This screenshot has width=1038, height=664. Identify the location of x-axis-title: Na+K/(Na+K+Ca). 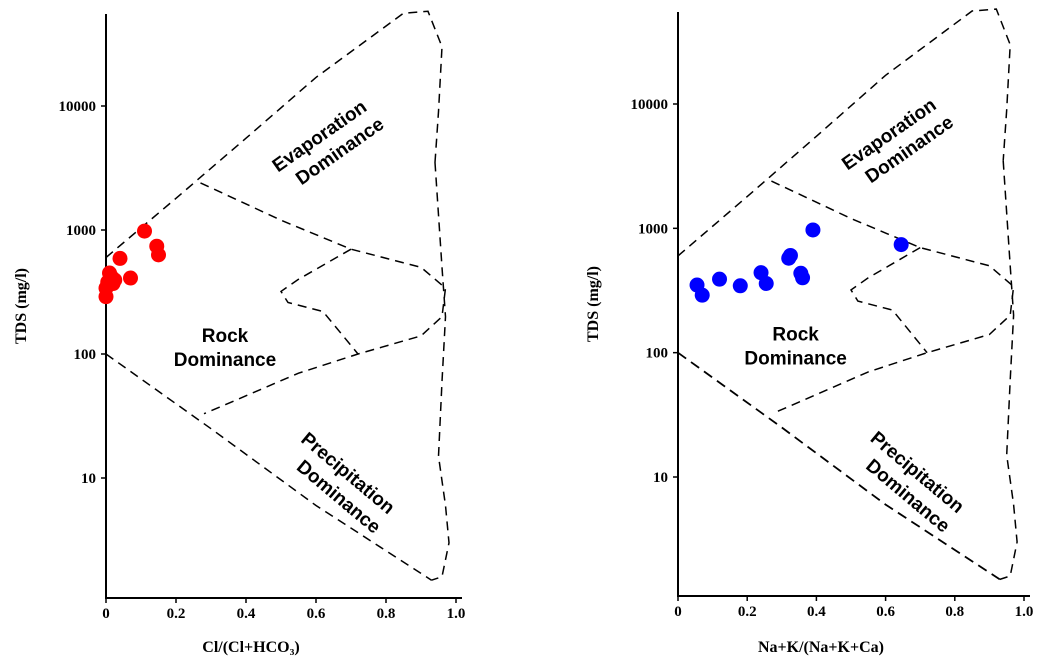
(821, 647).